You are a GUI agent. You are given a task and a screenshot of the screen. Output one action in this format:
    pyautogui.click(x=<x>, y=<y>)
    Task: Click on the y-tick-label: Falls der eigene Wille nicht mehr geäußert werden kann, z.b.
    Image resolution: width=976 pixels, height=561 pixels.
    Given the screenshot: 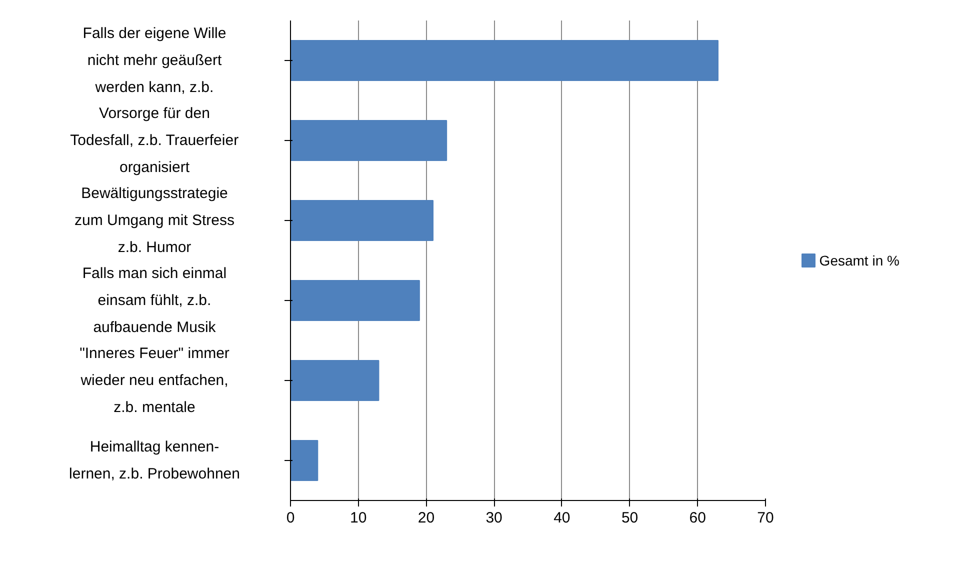 What is the action you would take?
    pyautogui.click(x=154, y=60)
    